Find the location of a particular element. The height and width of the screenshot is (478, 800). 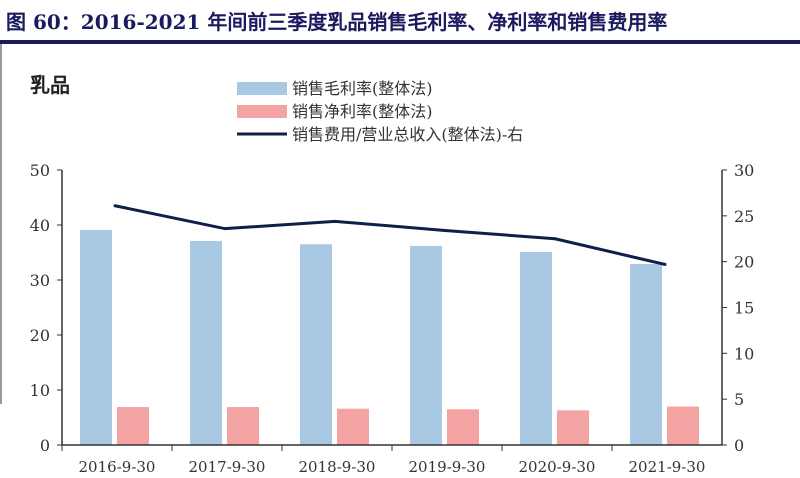

line-series is located at coordinates (390, 235).